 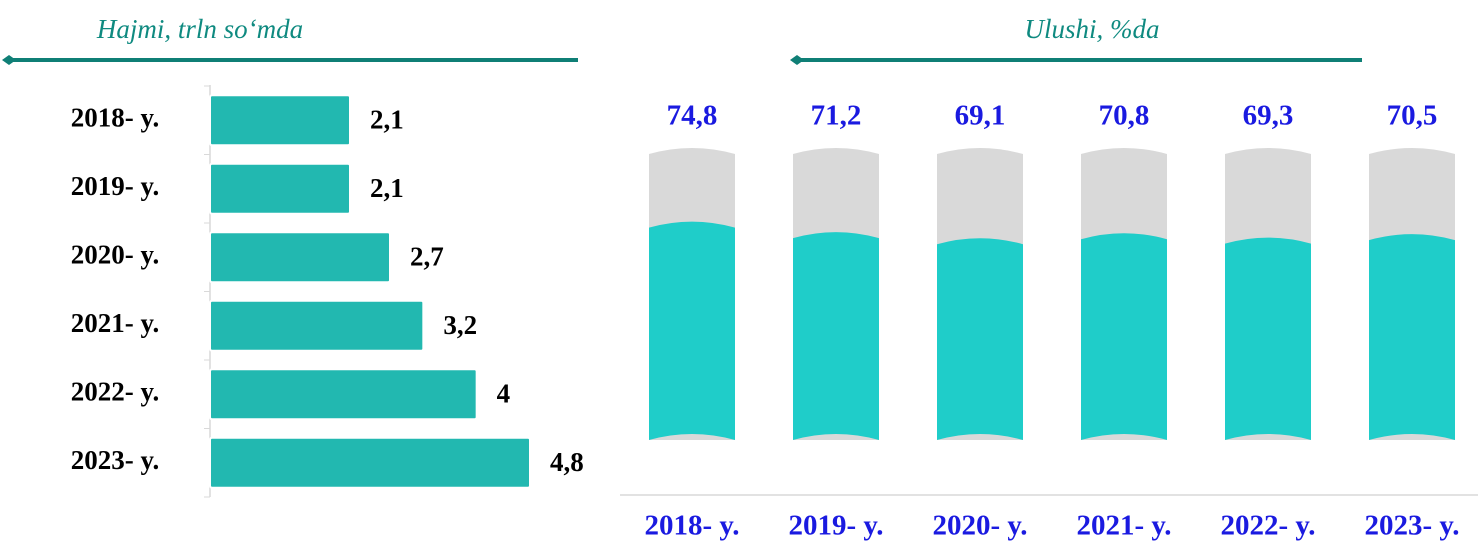 What do you see at coordinates (1267, 526) in the screenshot?
I see `x-tick-label: 2022- y.` at bounding box center [1267, 526].